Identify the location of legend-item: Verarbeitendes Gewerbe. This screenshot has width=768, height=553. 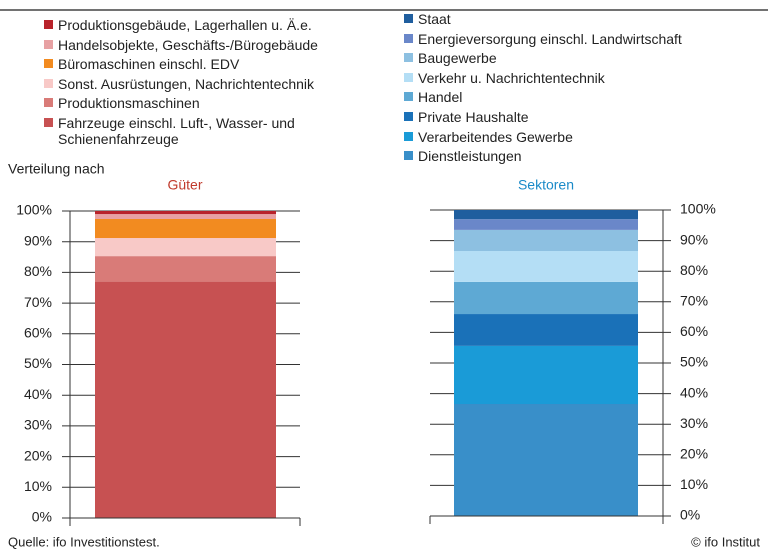
(543, 137).